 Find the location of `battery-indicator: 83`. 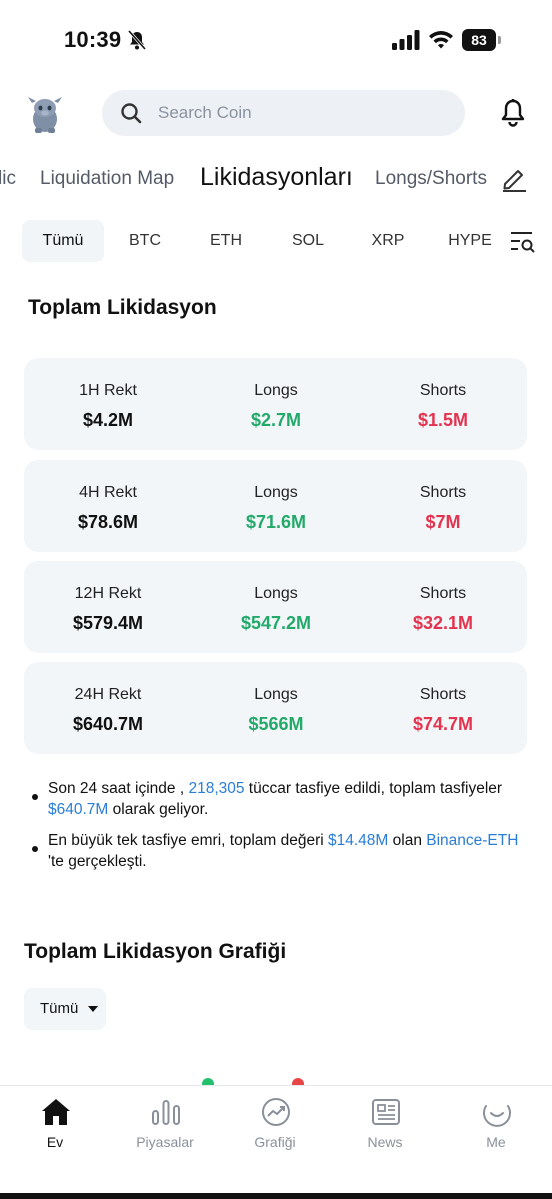

battery-indicator: 83 is located at coordinates (482, 40).